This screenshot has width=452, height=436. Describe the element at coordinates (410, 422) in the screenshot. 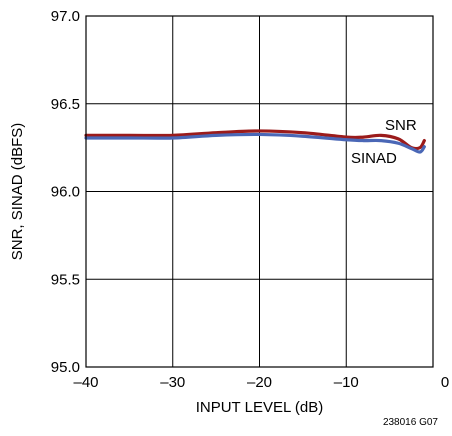

I see `figure-id: 238016 G07` at that location.